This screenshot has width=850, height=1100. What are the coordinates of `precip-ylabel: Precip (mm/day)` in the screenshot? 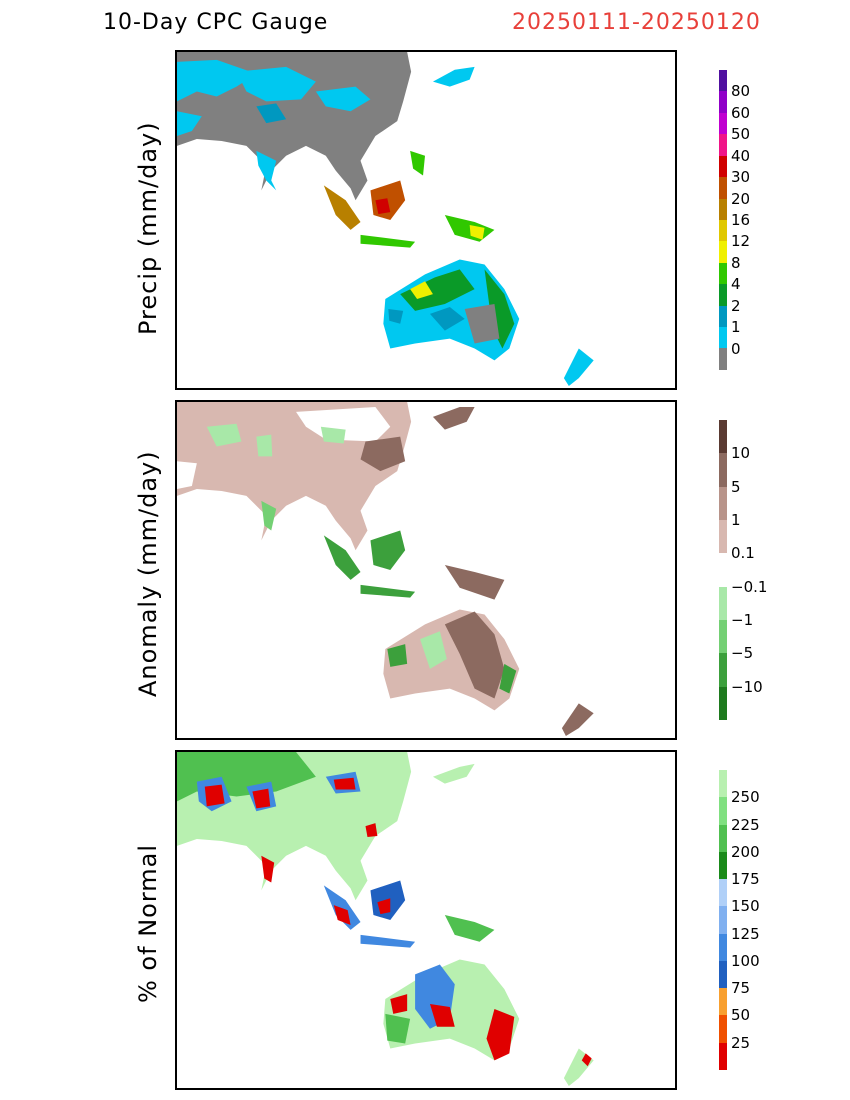 It's located at (148, 228).